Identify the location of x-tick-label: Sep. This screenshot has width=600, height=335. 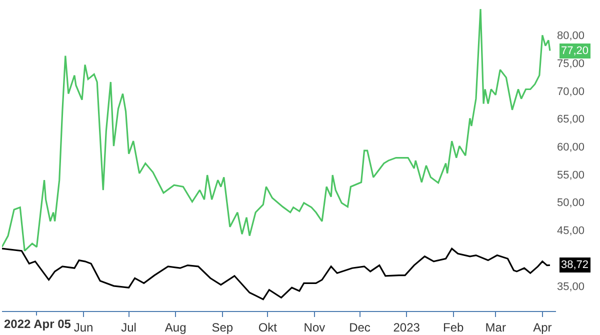
(223, 327).